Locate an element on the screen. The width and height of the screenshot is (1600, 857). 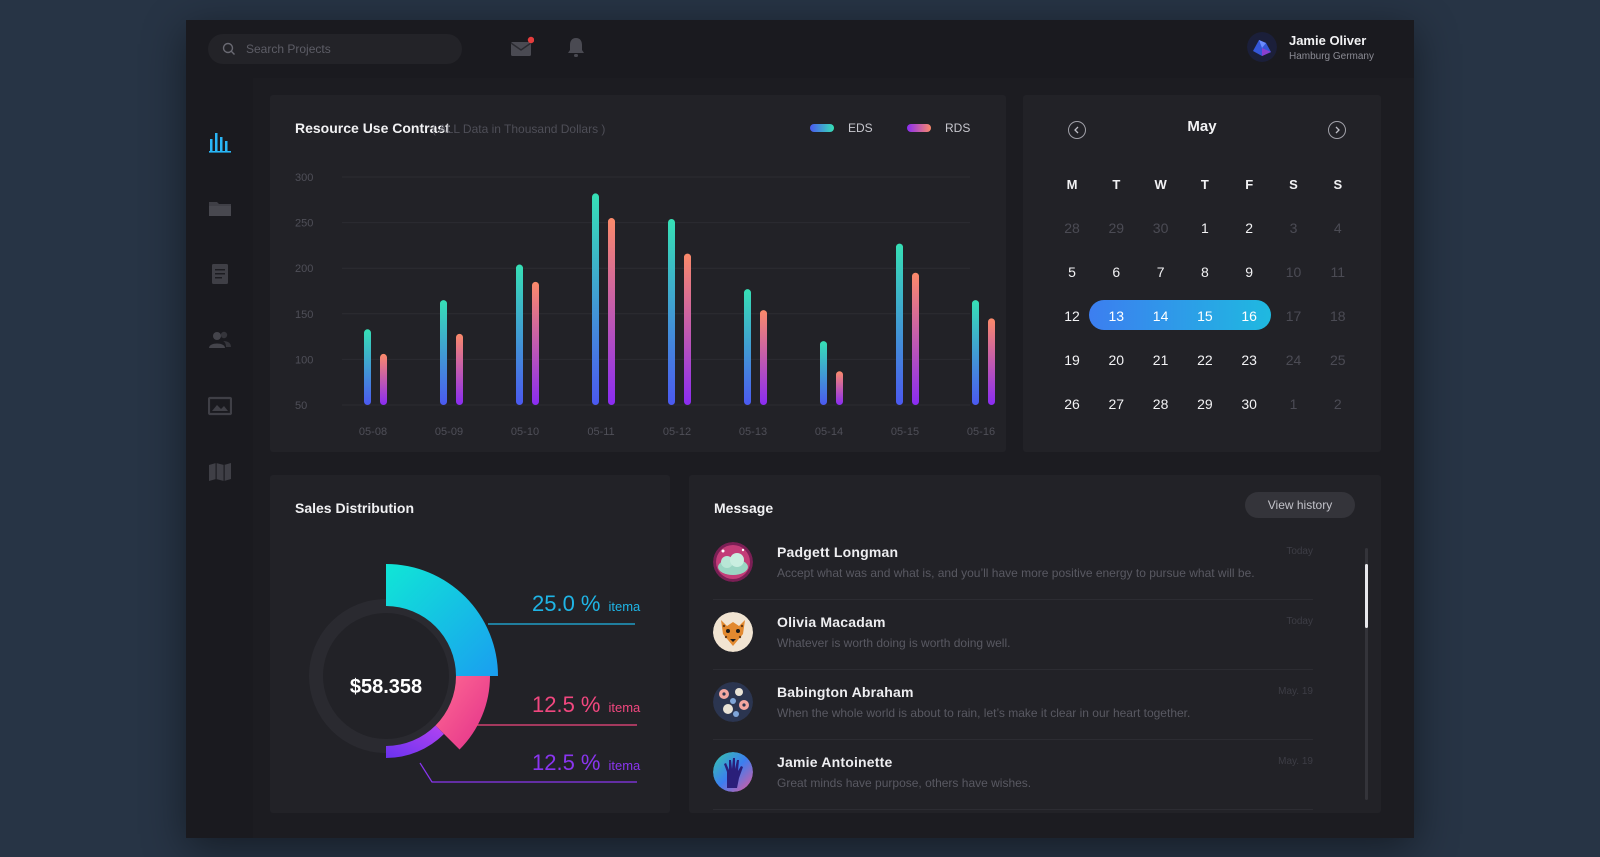
notification-bell-icon is located at coordinates (576, 49).